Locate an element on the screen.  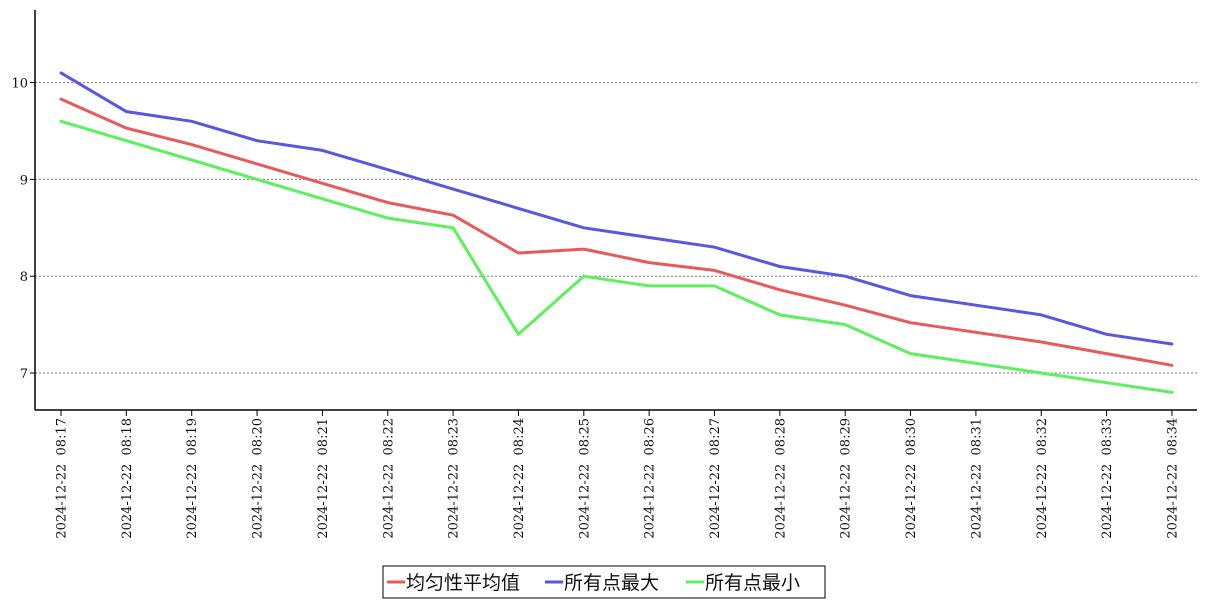
x-tick-label: 2024-12-22 08:31 is located at coordinates (976, 478).